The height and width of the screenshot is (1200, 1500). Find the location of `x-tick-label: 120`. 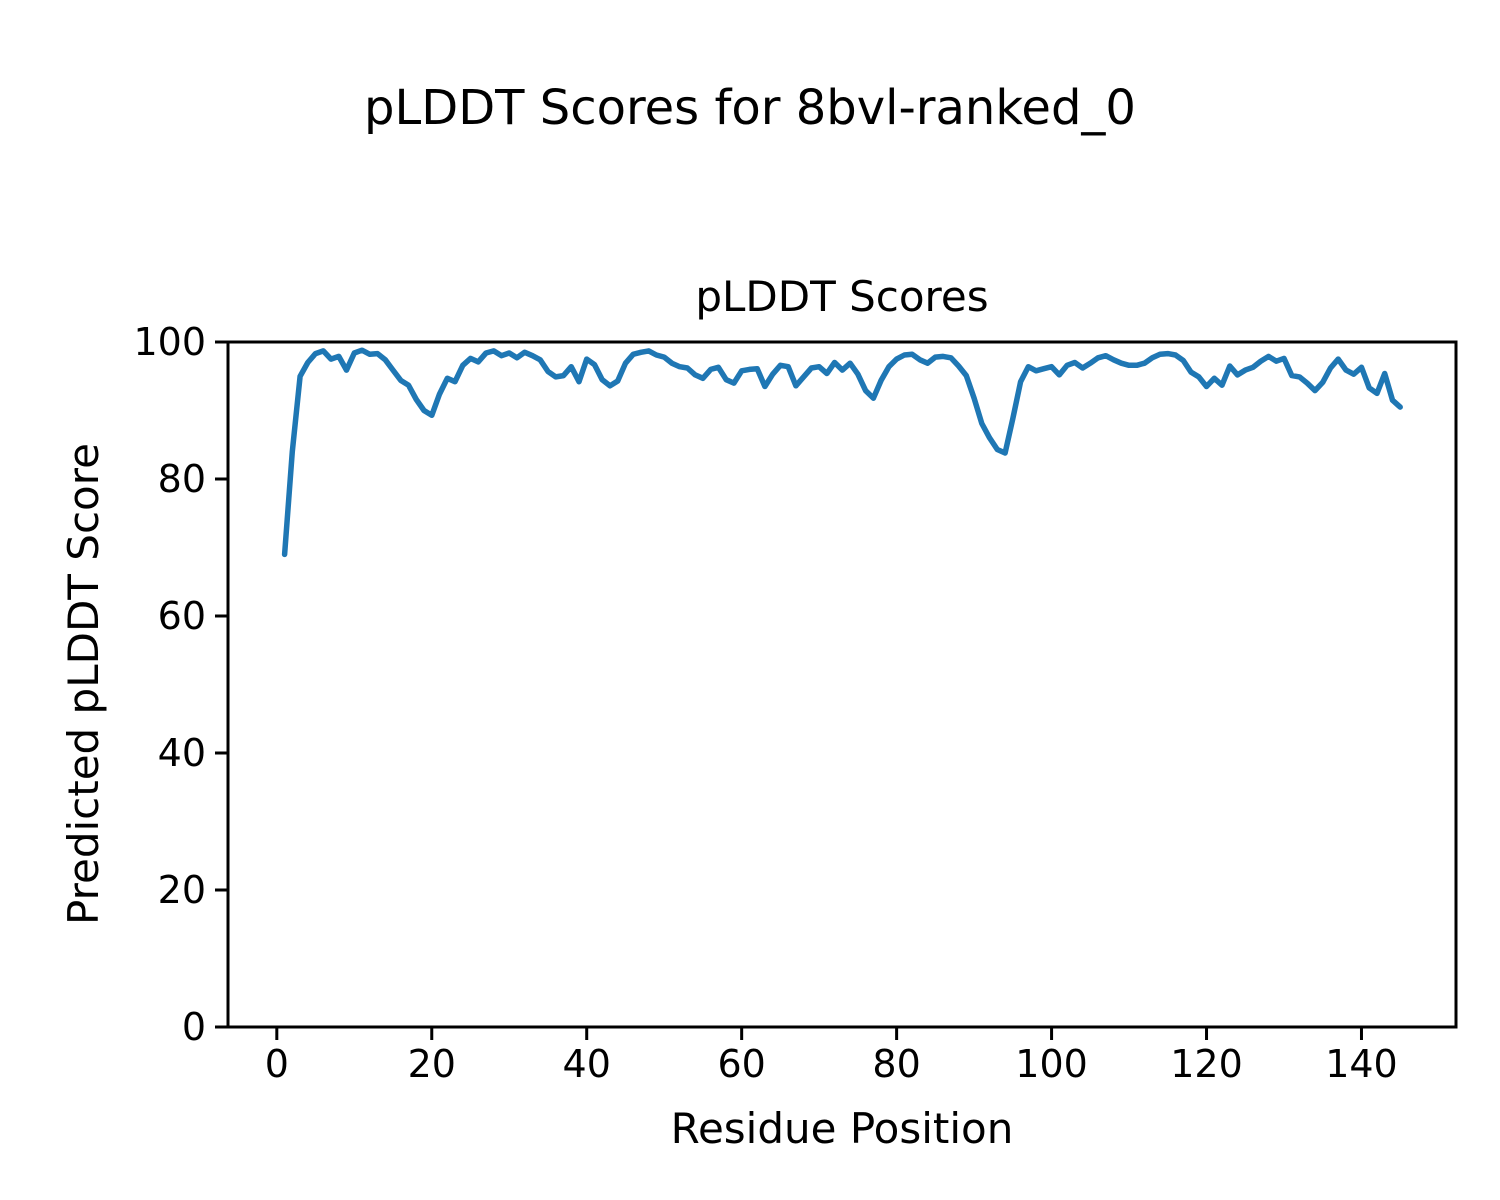

x-tick-label: 120 is located at coordinates (1206, 1064).